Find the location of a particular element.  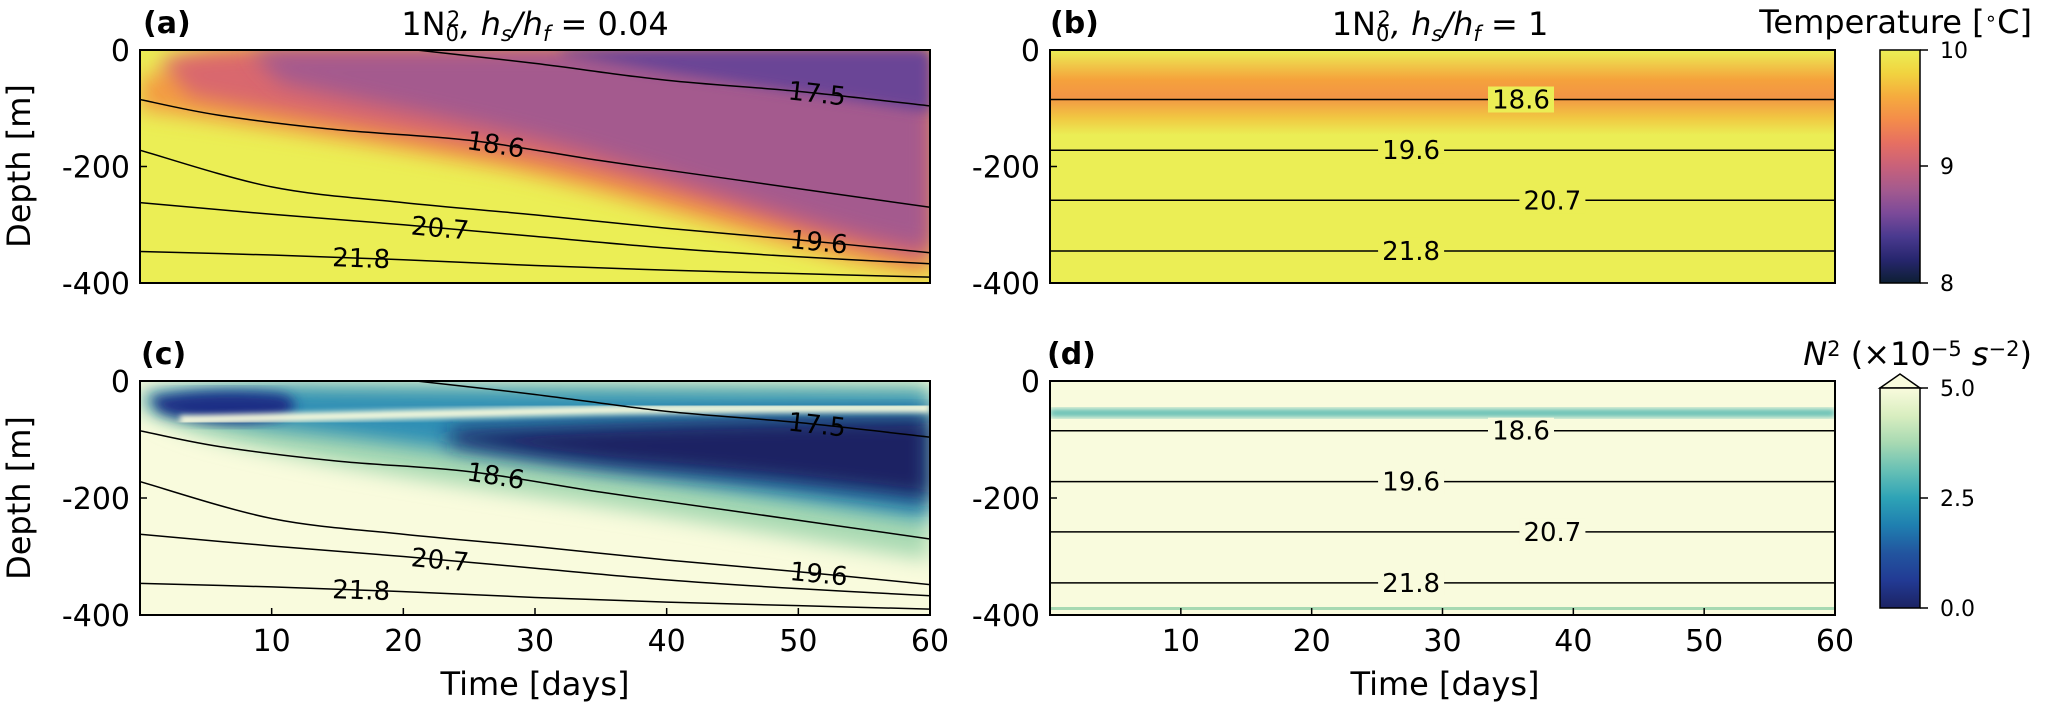

panel-c-field: 17.518.619.620.721.8 is located at coordinates (535, 498).